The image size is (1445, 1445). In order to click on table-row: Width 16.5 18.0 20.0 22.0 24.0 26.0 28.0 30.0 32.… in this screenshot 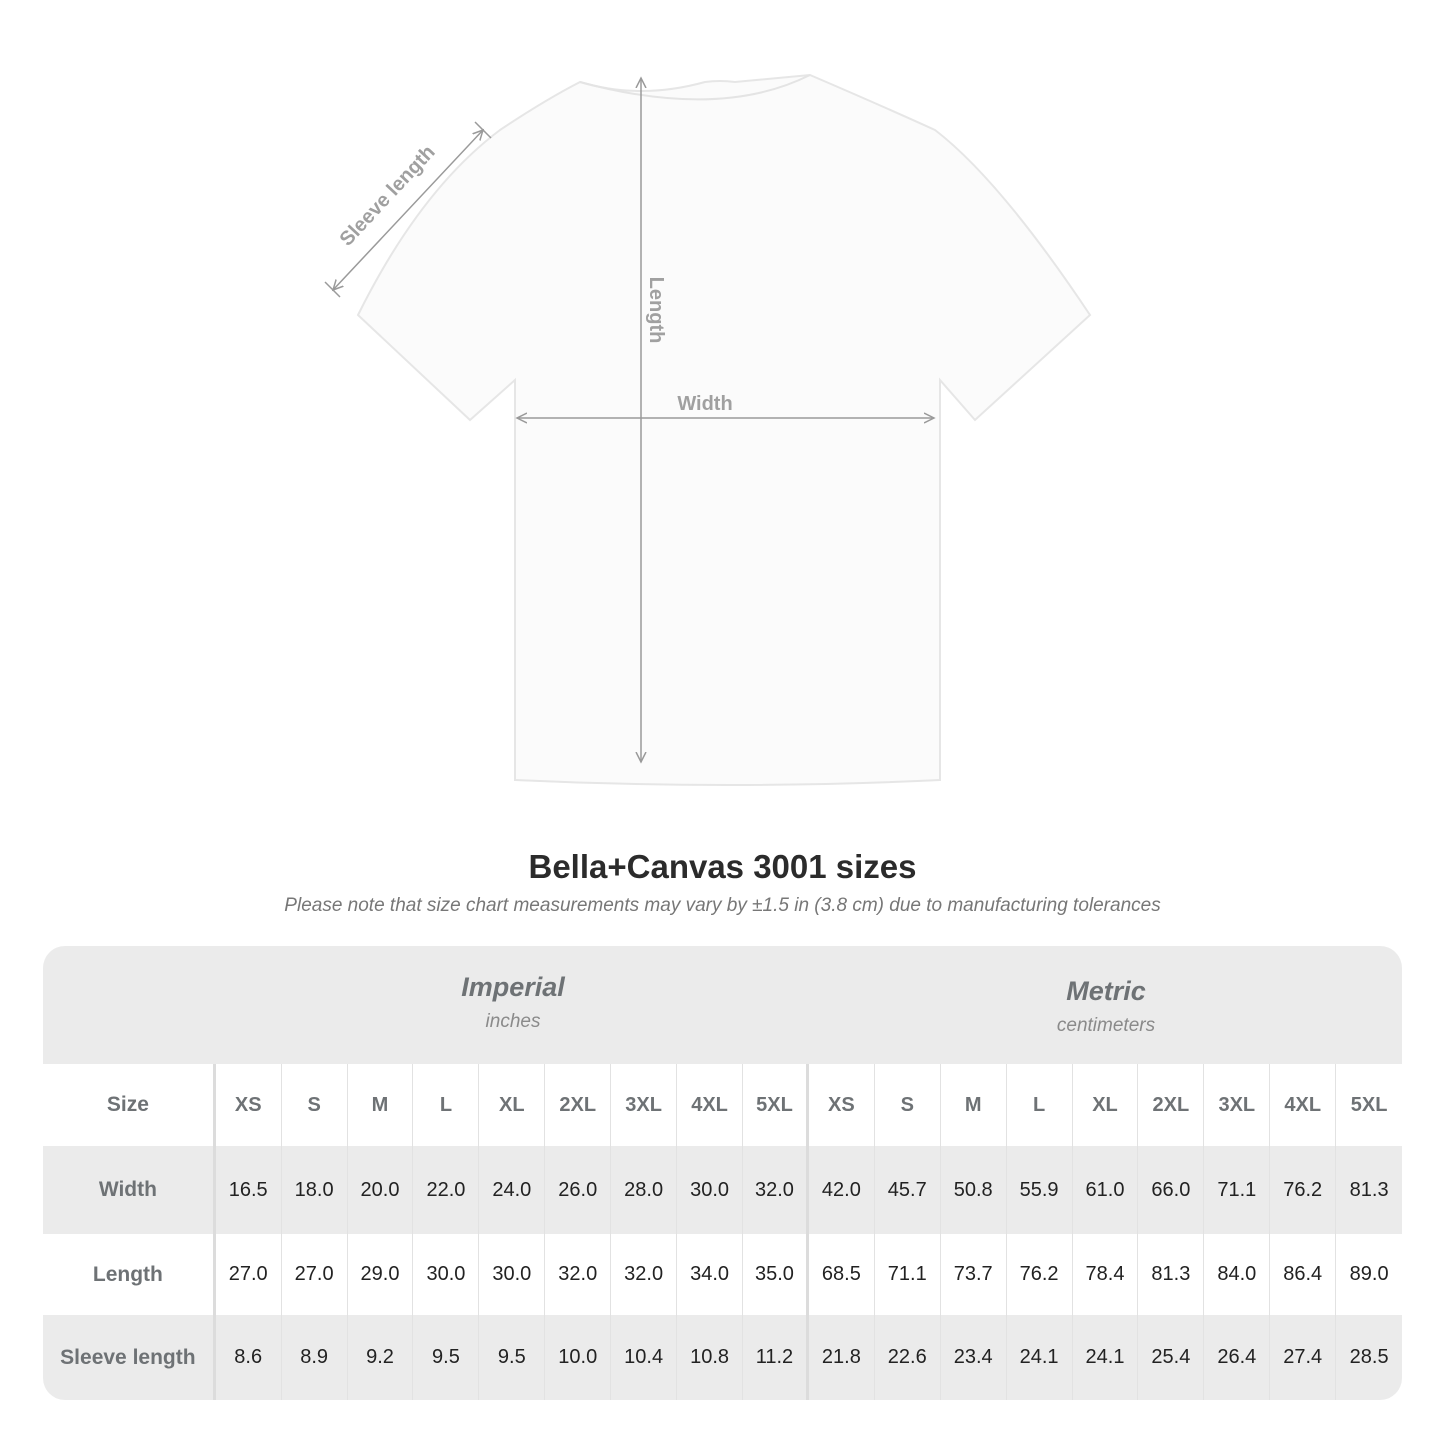, I will do `click(722, 1190)`.